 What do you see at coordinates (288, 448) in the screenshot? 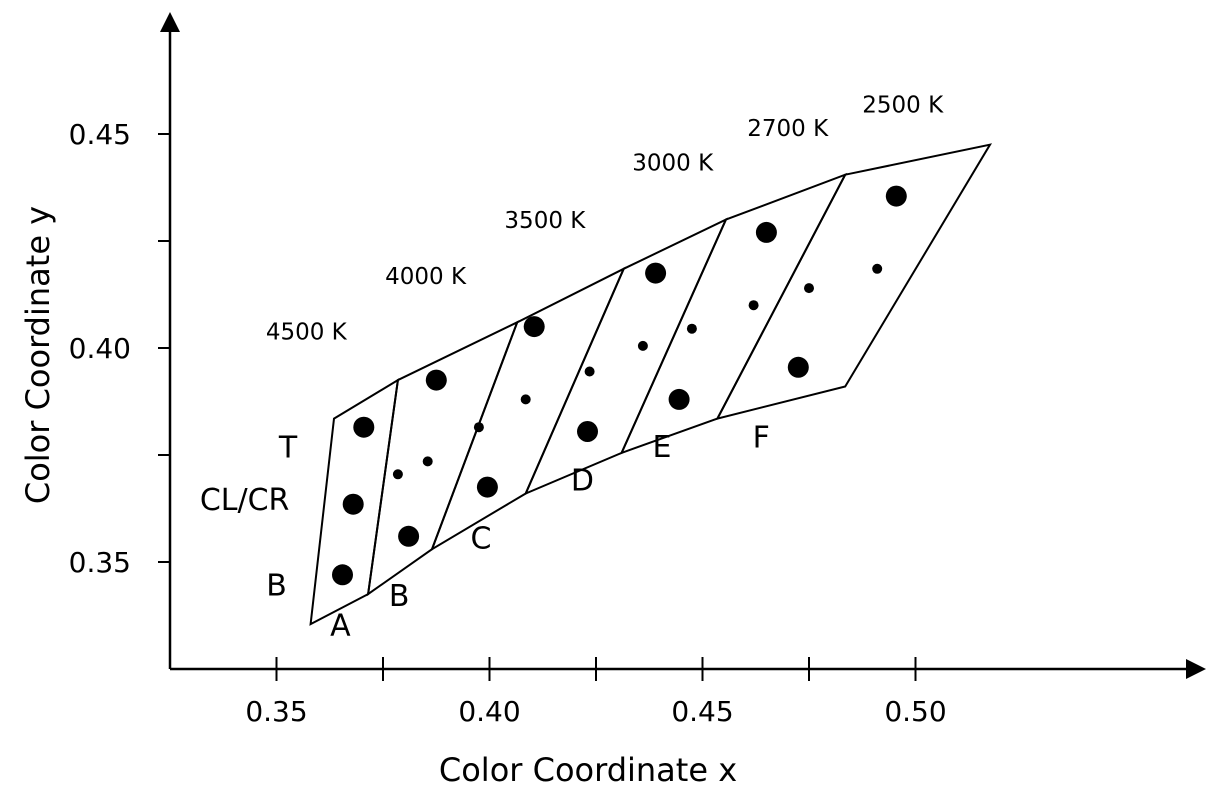
I see `bin-label: T` at bounding box center [288, 448].